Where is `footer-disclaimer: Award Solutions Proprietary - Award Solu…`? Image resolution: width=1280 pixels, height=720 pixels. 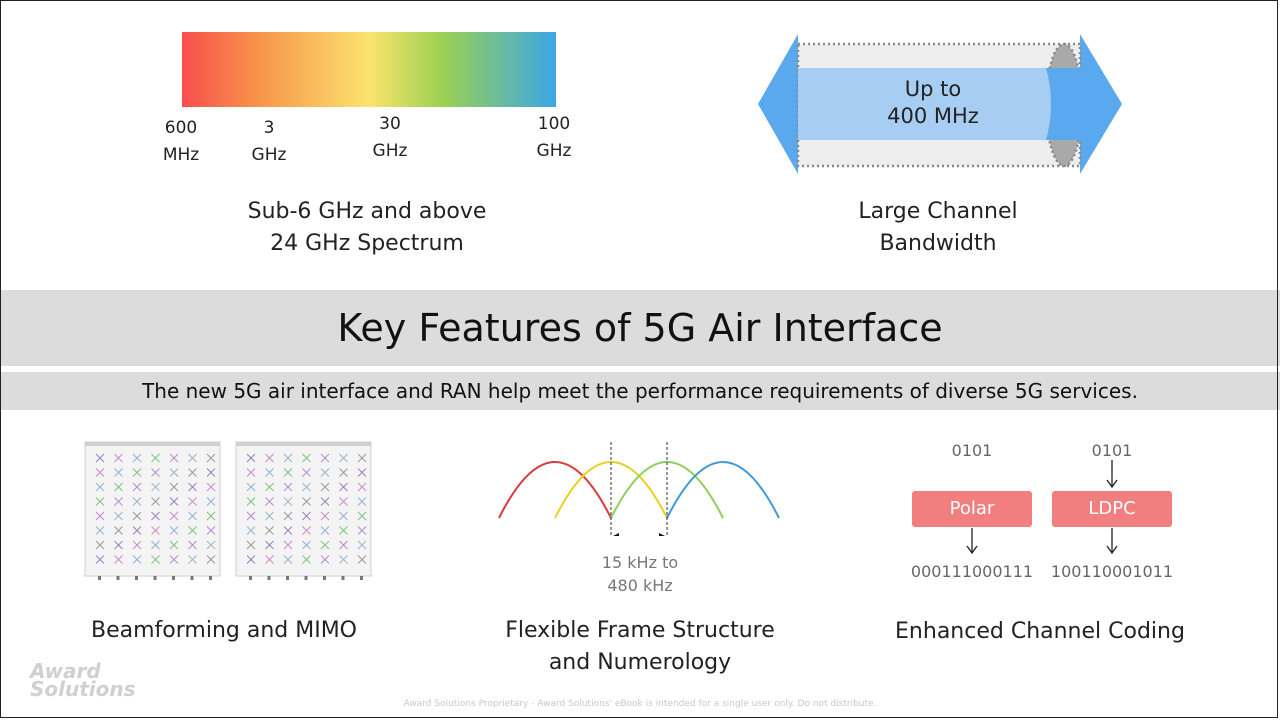
footer-disclaimer: Award Solutions Proprietary - Award Solu… is located at coordinates (640, 704).